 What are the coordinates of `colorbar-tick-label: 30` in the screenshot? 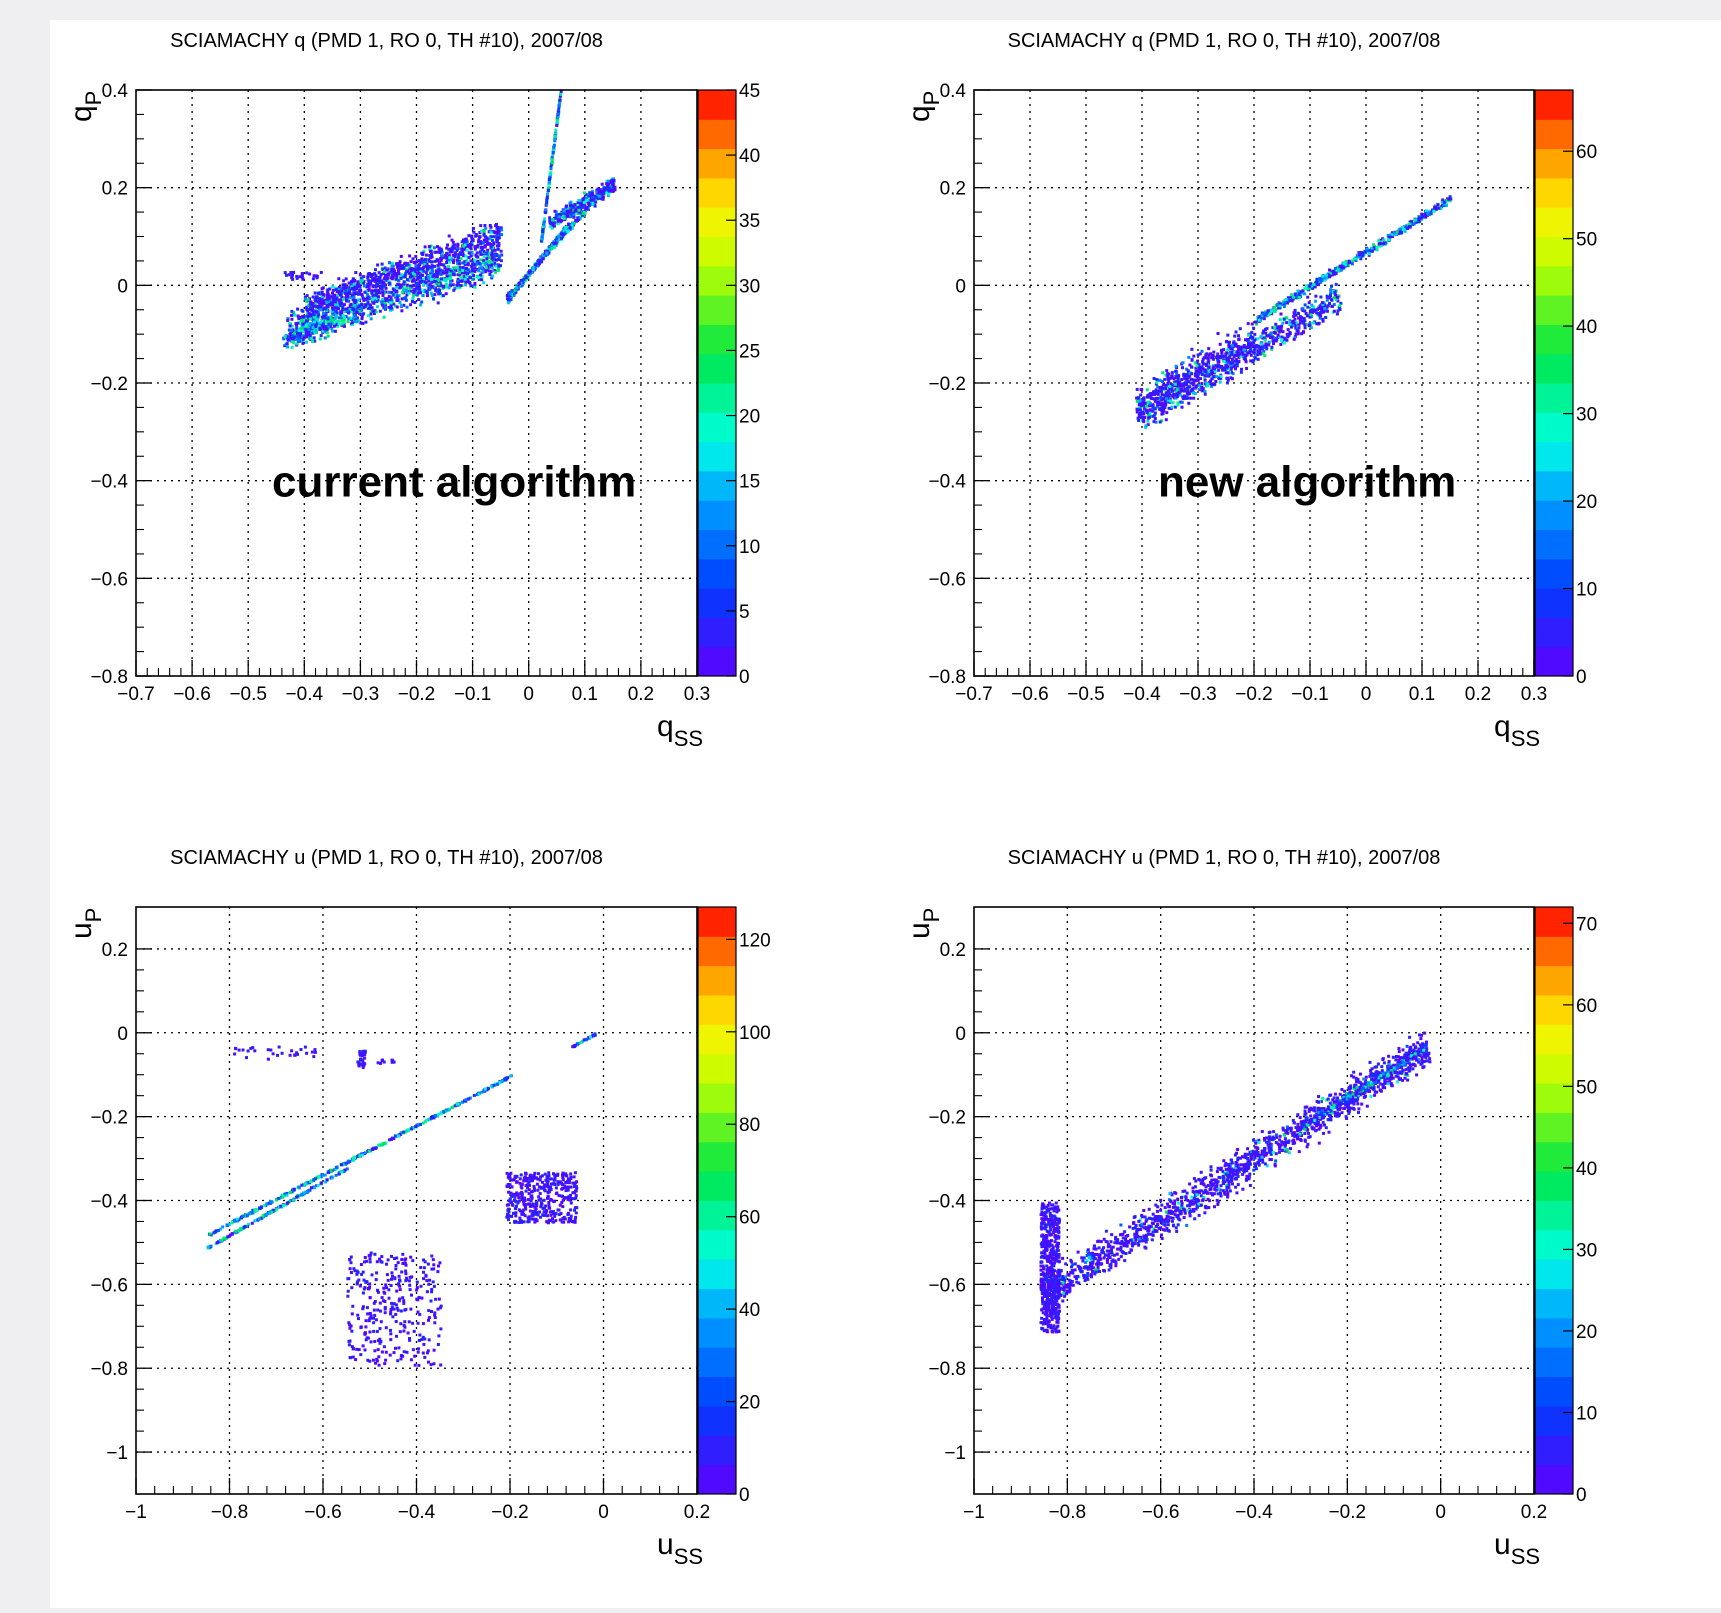 It's located at (749, 286).